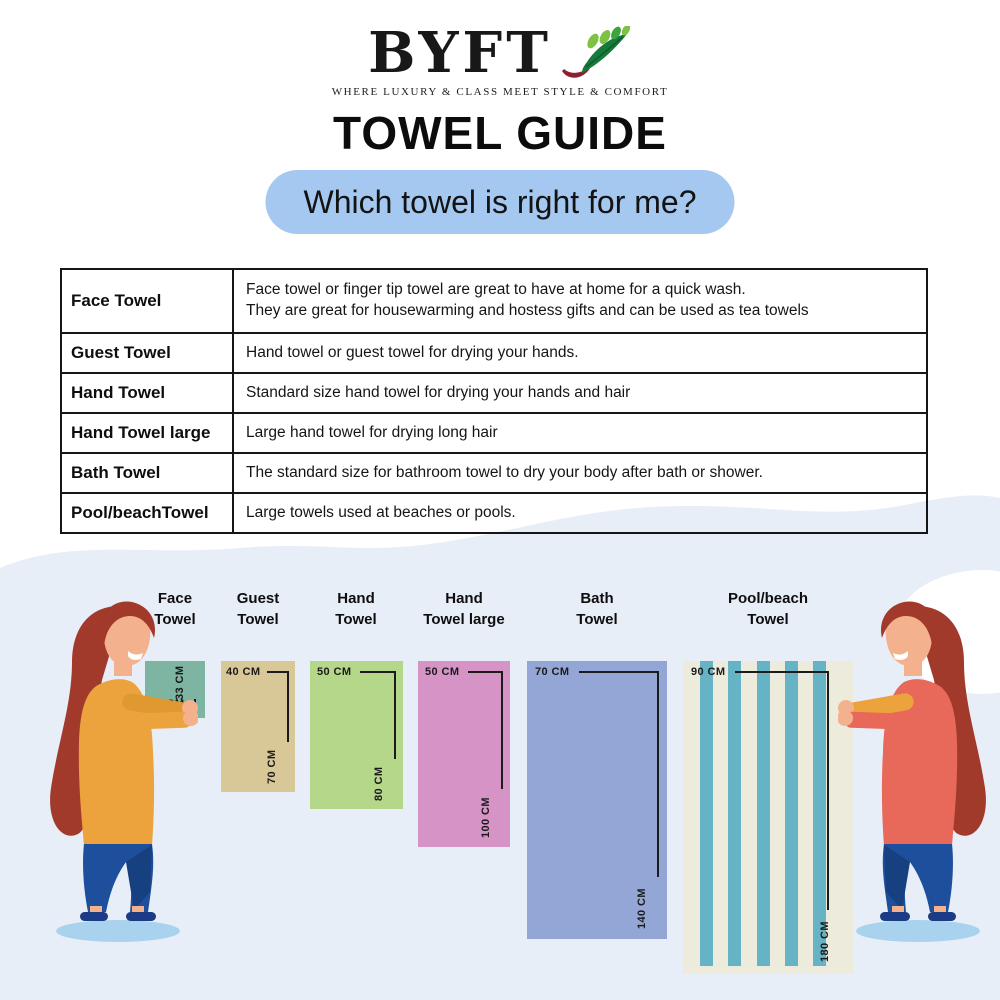  I want to click on page-title: TOWEL GUIDE, so click(500, 133).